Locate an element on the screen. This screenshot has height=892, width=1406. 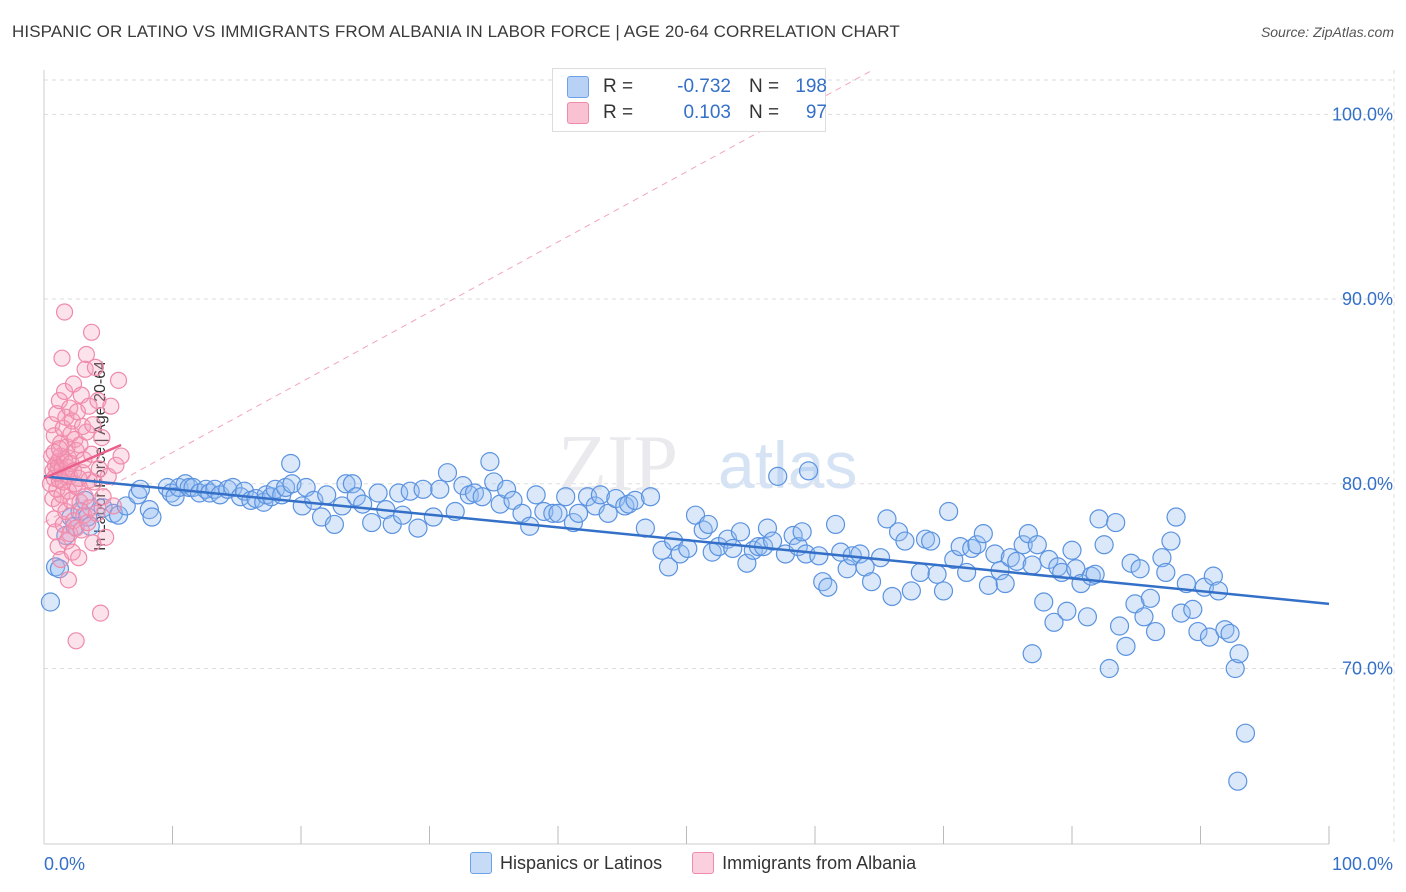
stats-swatch-hispanics is located at coordinates (578, 87).